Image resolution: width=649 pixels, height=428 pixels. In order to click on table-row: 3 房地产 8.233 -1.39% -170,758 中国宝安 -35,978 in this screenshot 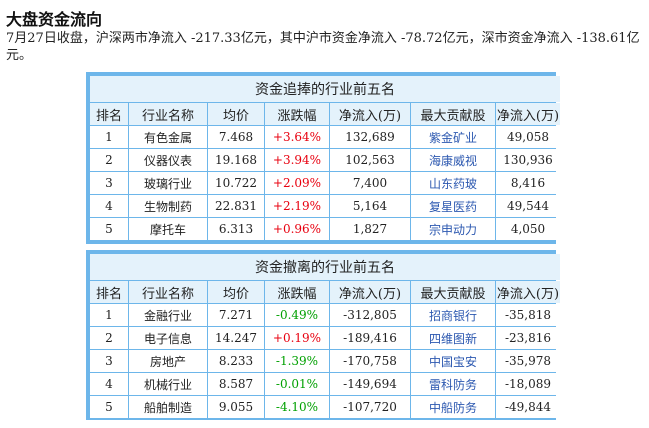, I will do `click(325, 361)`.